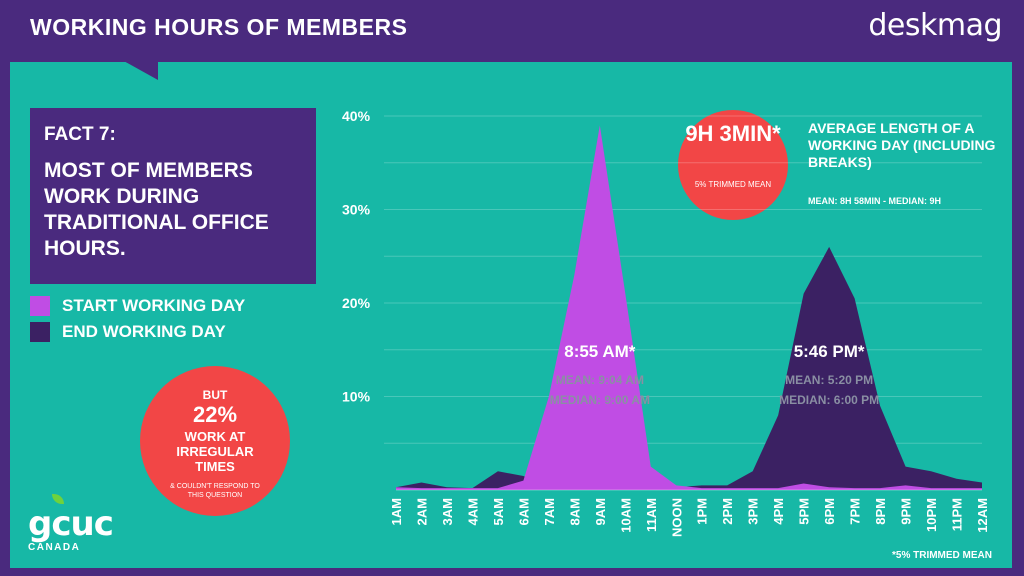 This screenshot has height=576, width=1024. What do you see at coordinates (215, 414) in the screenshot?
I see `irregular-percent: 22%` at bounding box center [215, 414].